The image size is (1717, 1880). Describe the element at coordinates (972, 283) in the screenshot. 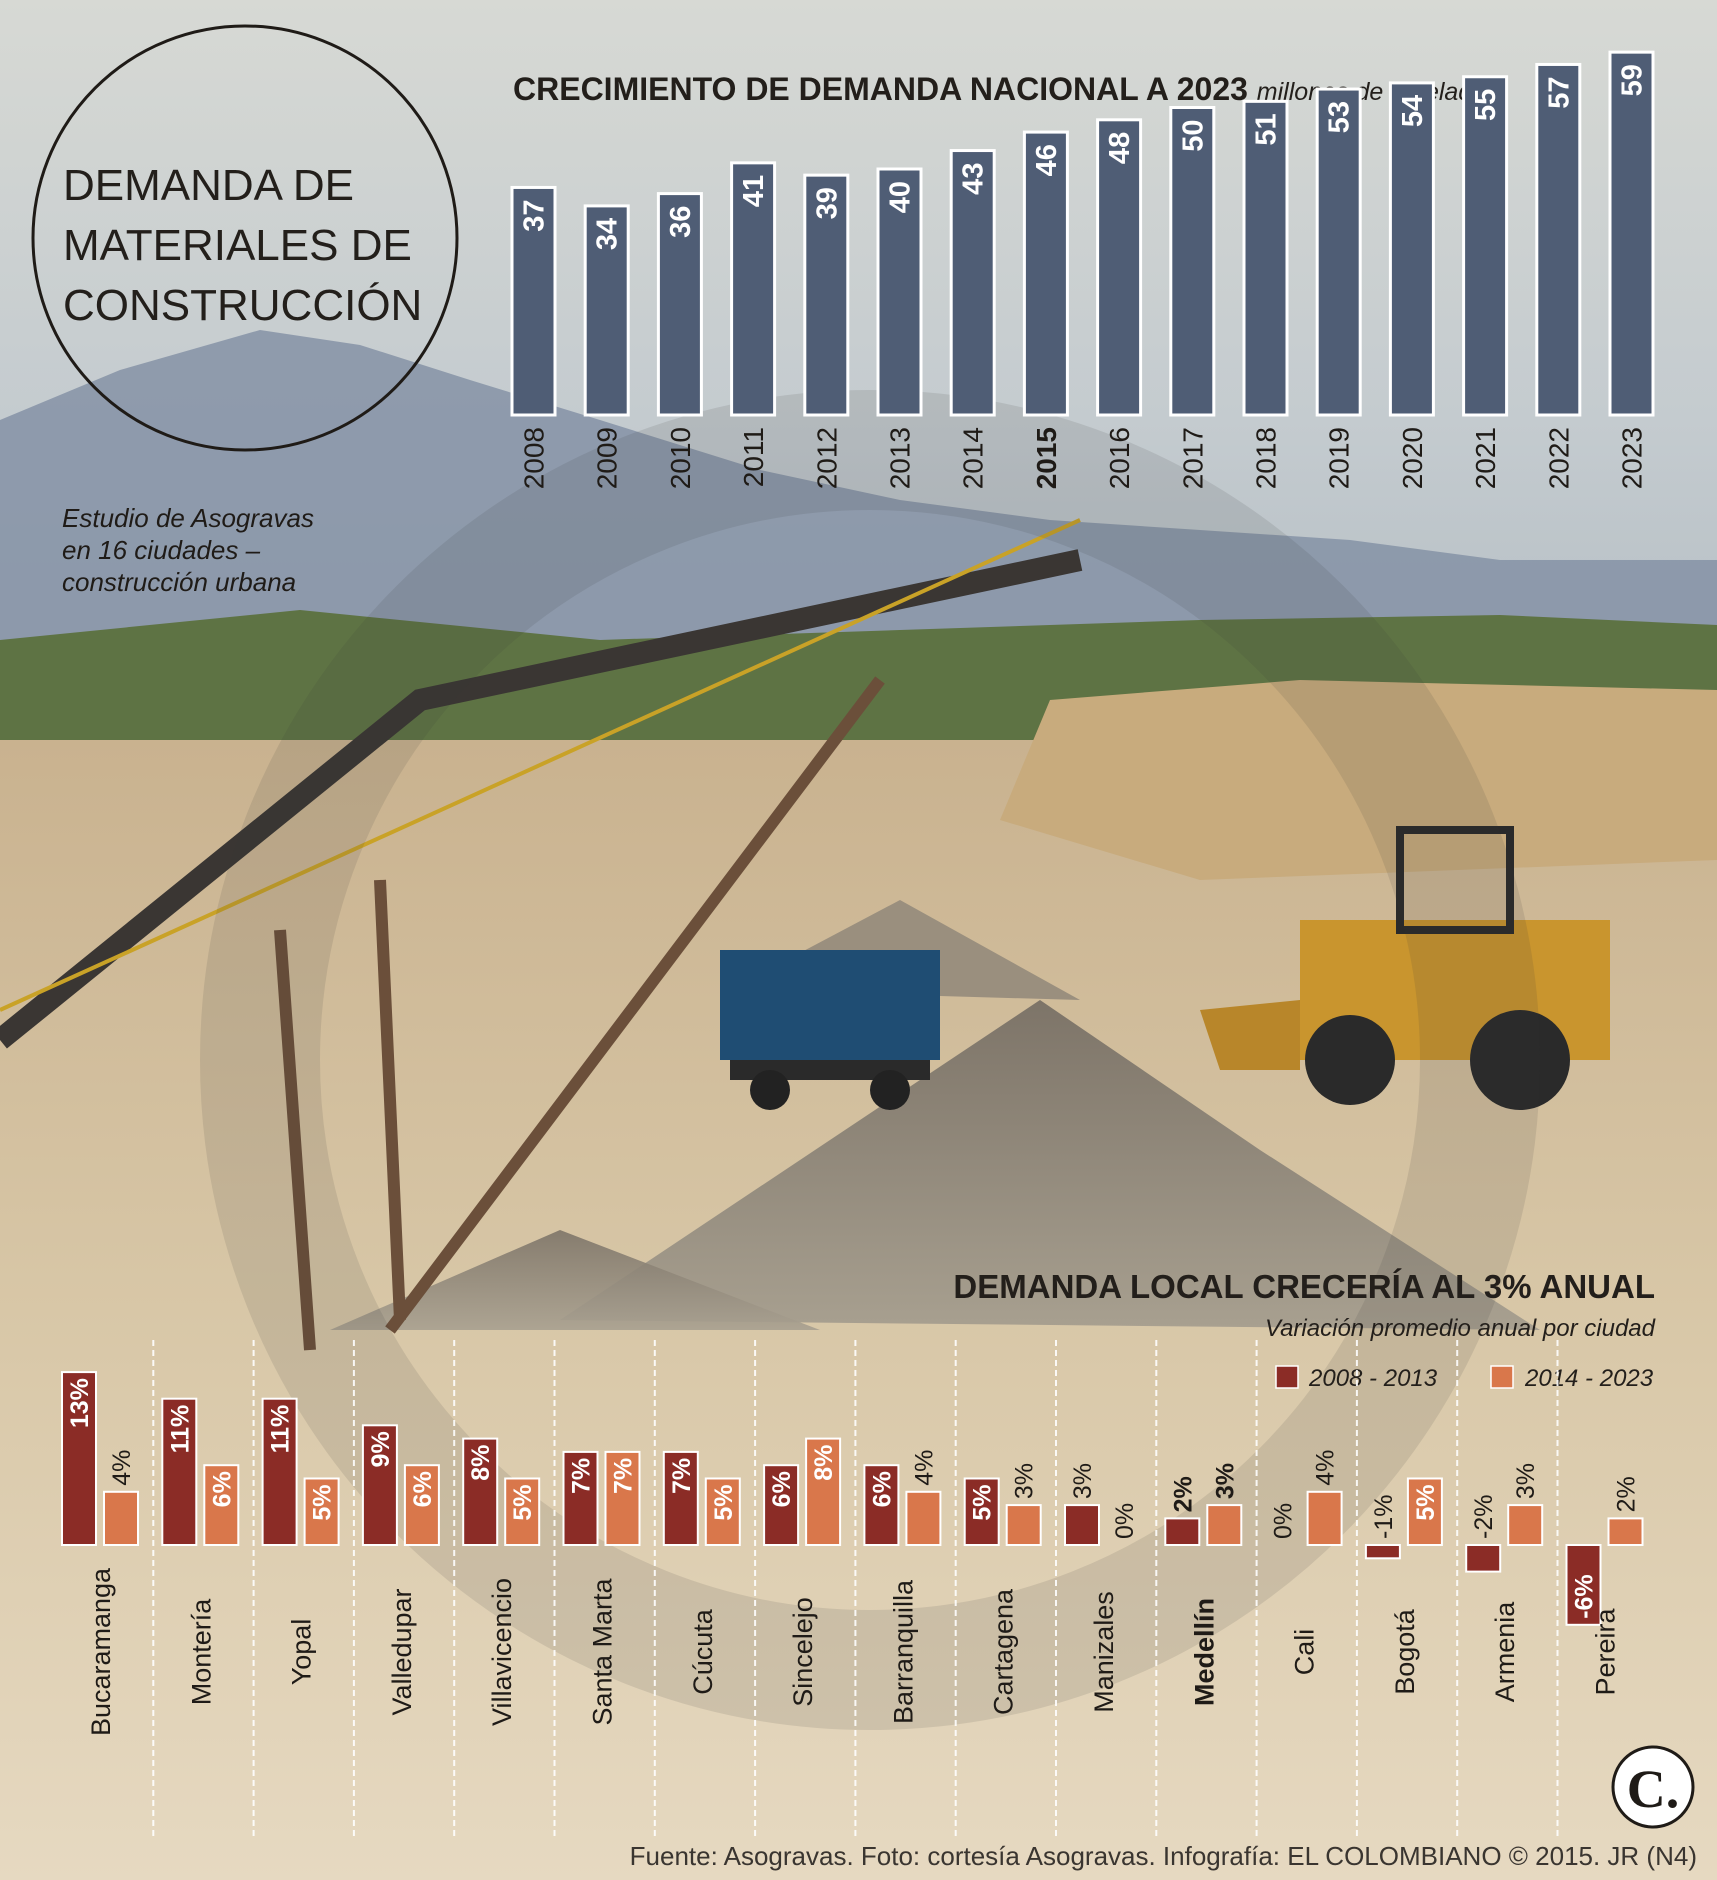

I see `national-bar-2014` at that location.